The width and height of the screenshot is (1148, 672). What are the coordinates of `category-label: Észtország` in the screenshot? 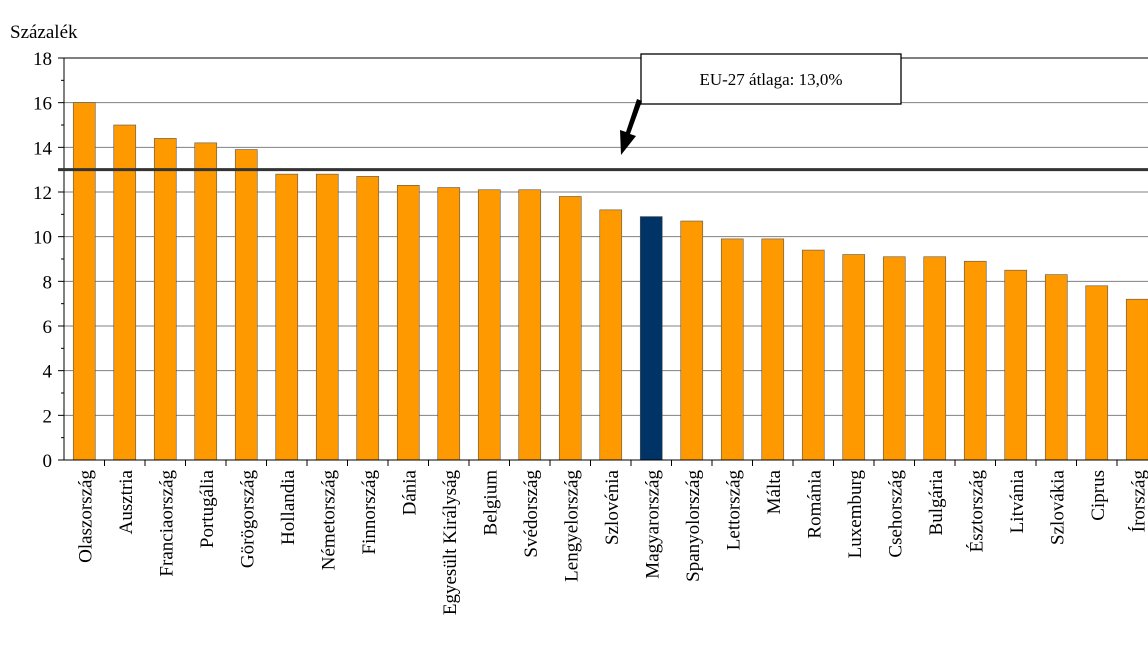 It's located at (976, 511).